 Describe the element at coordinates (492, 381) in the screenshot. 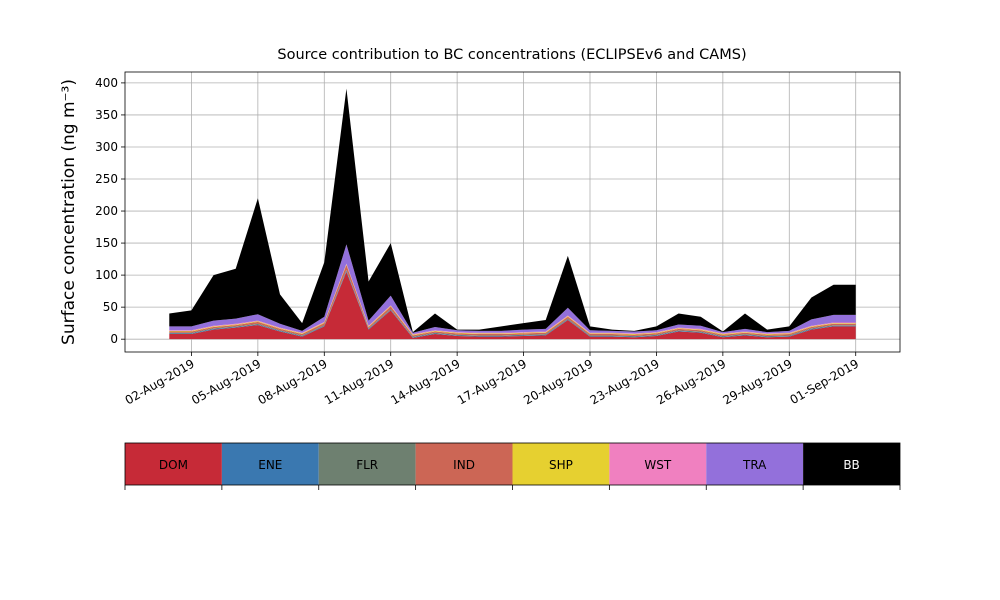

I see `x-tick-label: 17-Aug-2019` at that location.